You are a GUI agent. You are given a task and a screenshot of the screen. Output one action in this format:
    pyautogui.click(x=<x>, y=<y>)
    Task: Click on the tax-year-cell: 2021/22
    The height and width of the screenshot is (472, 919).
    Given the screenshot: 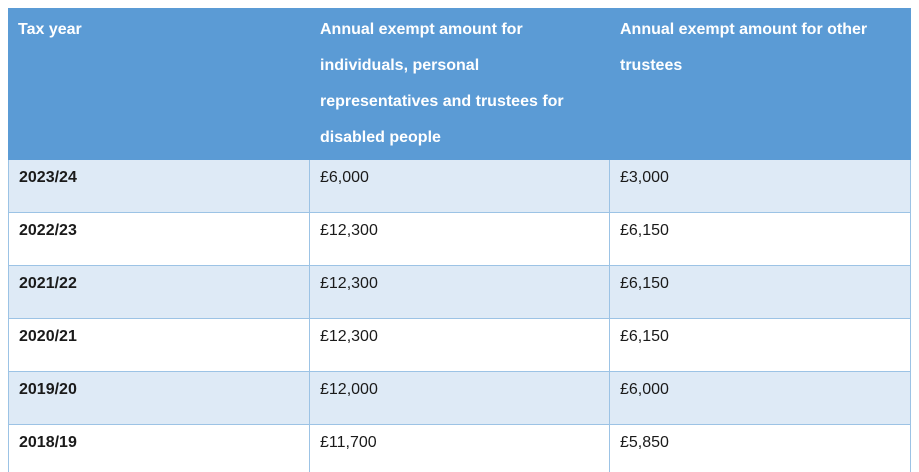 What is the action you would take?
    pyautogui.click(x=159, y=292)
    